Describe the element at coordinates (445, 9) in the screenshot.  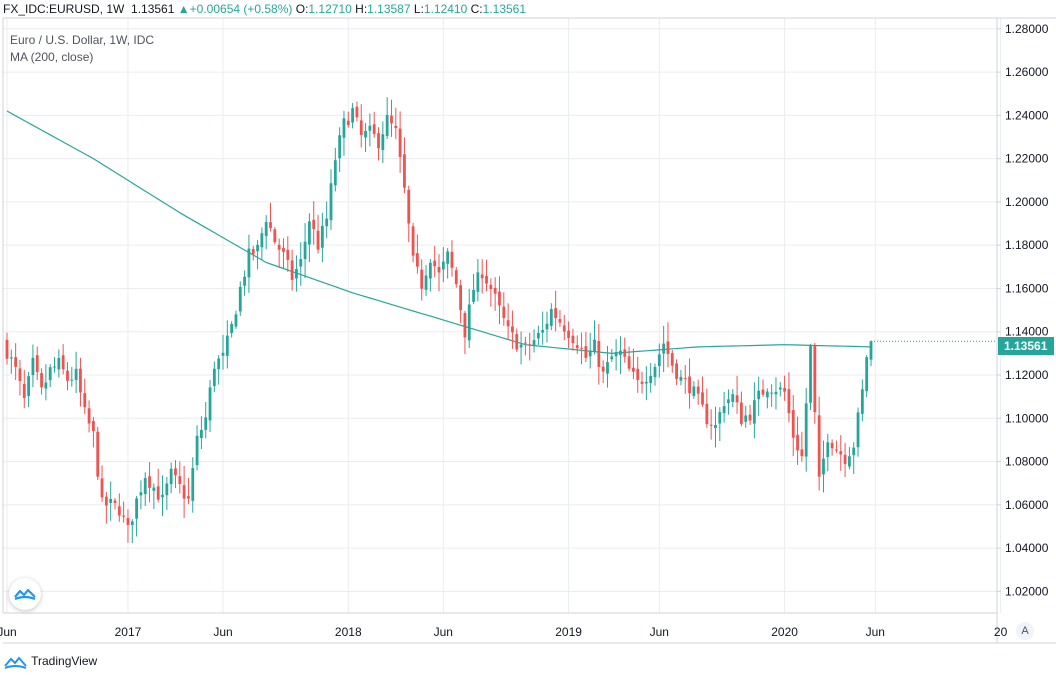
I see `low-value: 1.12410` at that location.